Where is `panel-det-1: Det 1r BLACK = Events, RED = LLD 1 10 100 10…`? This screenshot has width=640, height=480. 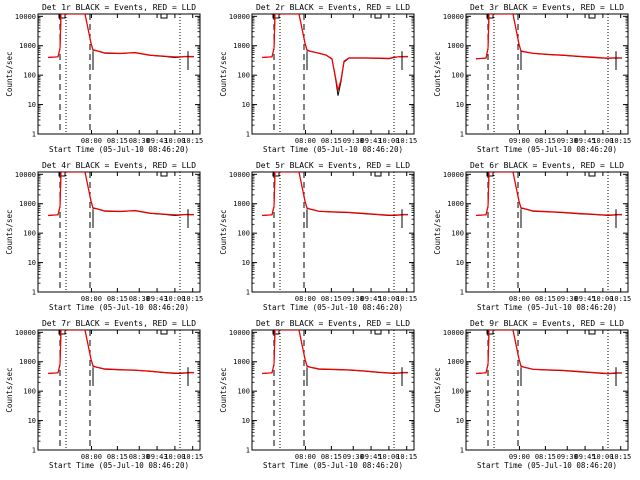
panel-det-1: Det 1r BLACK = Events, RED = LLD 1 10 100 10… is located at coordinates (104, 78).